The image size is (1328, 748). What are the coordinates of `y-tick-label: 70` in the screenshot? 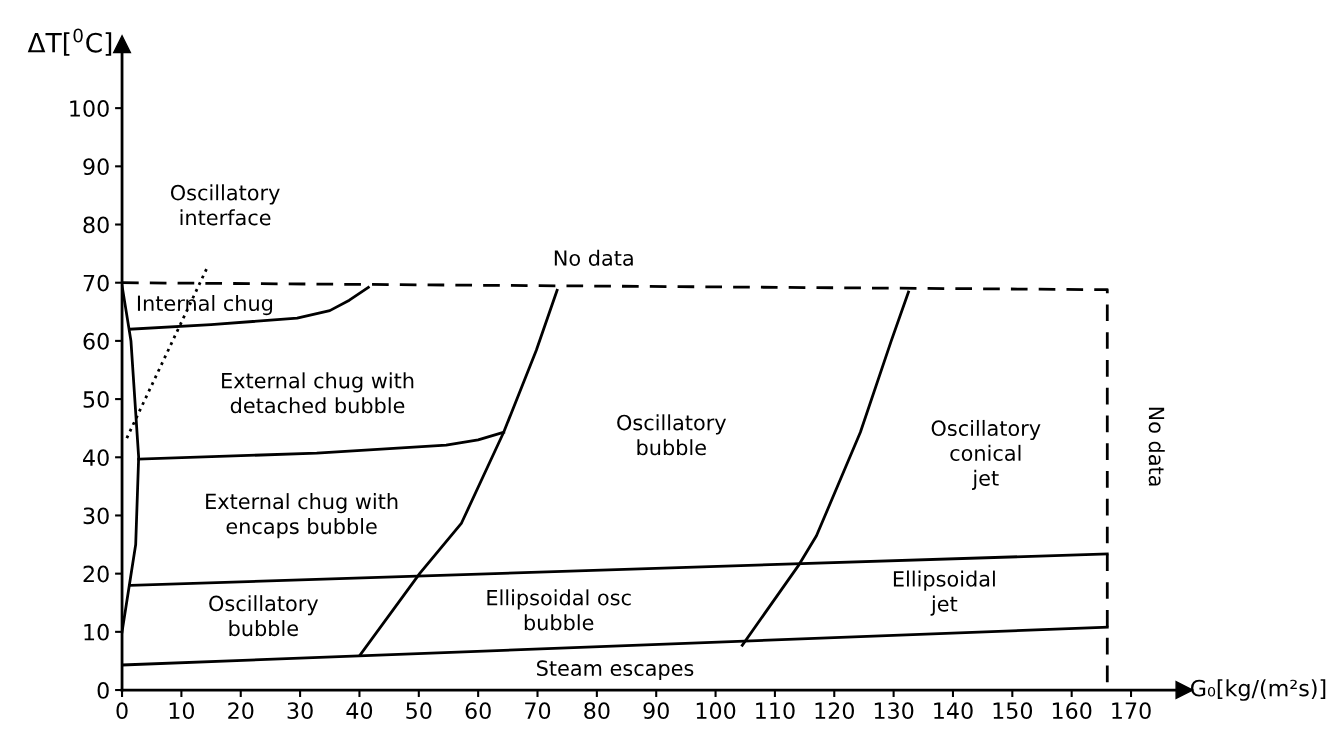 It's located at (96, 283).